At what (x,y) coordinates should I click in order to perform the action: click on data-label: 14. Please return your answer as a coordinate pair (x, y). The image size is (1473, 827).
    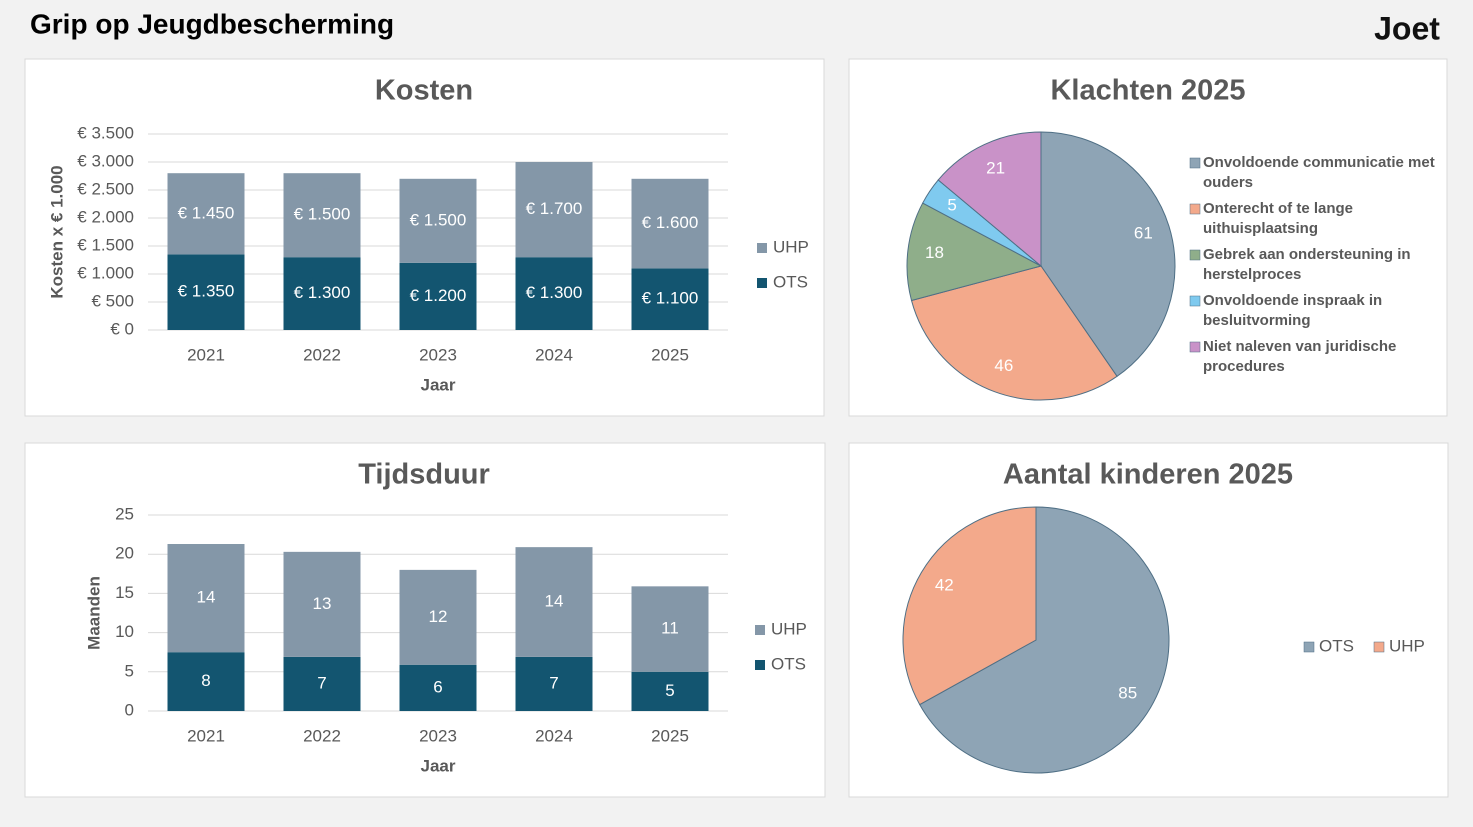
    Looking at the image, I should click on (554, 601).